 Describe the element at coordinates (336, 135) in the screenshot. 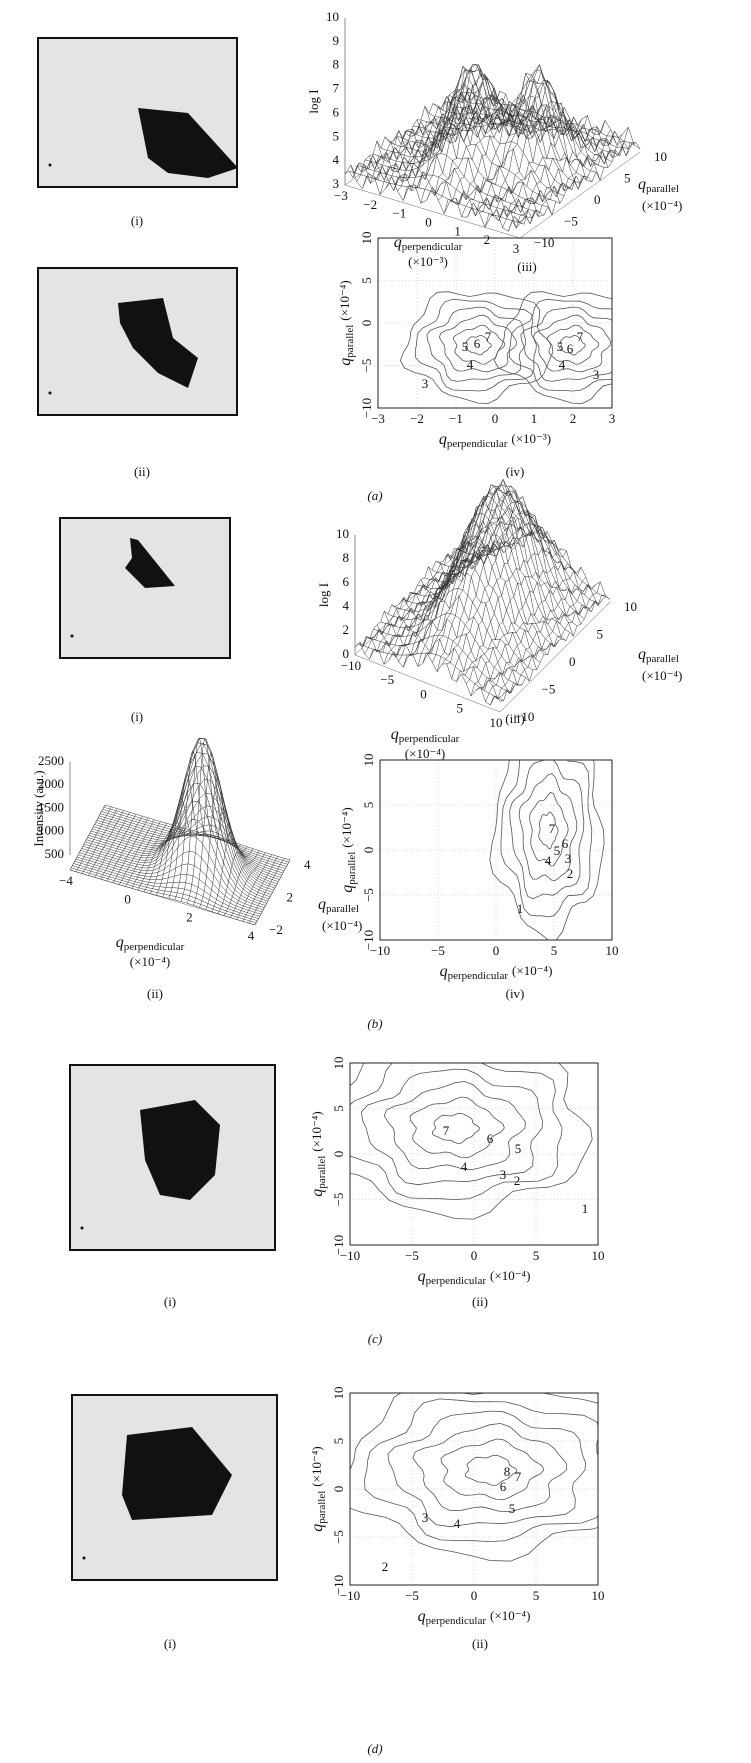

I see `z-tick-label: 5` at that location.